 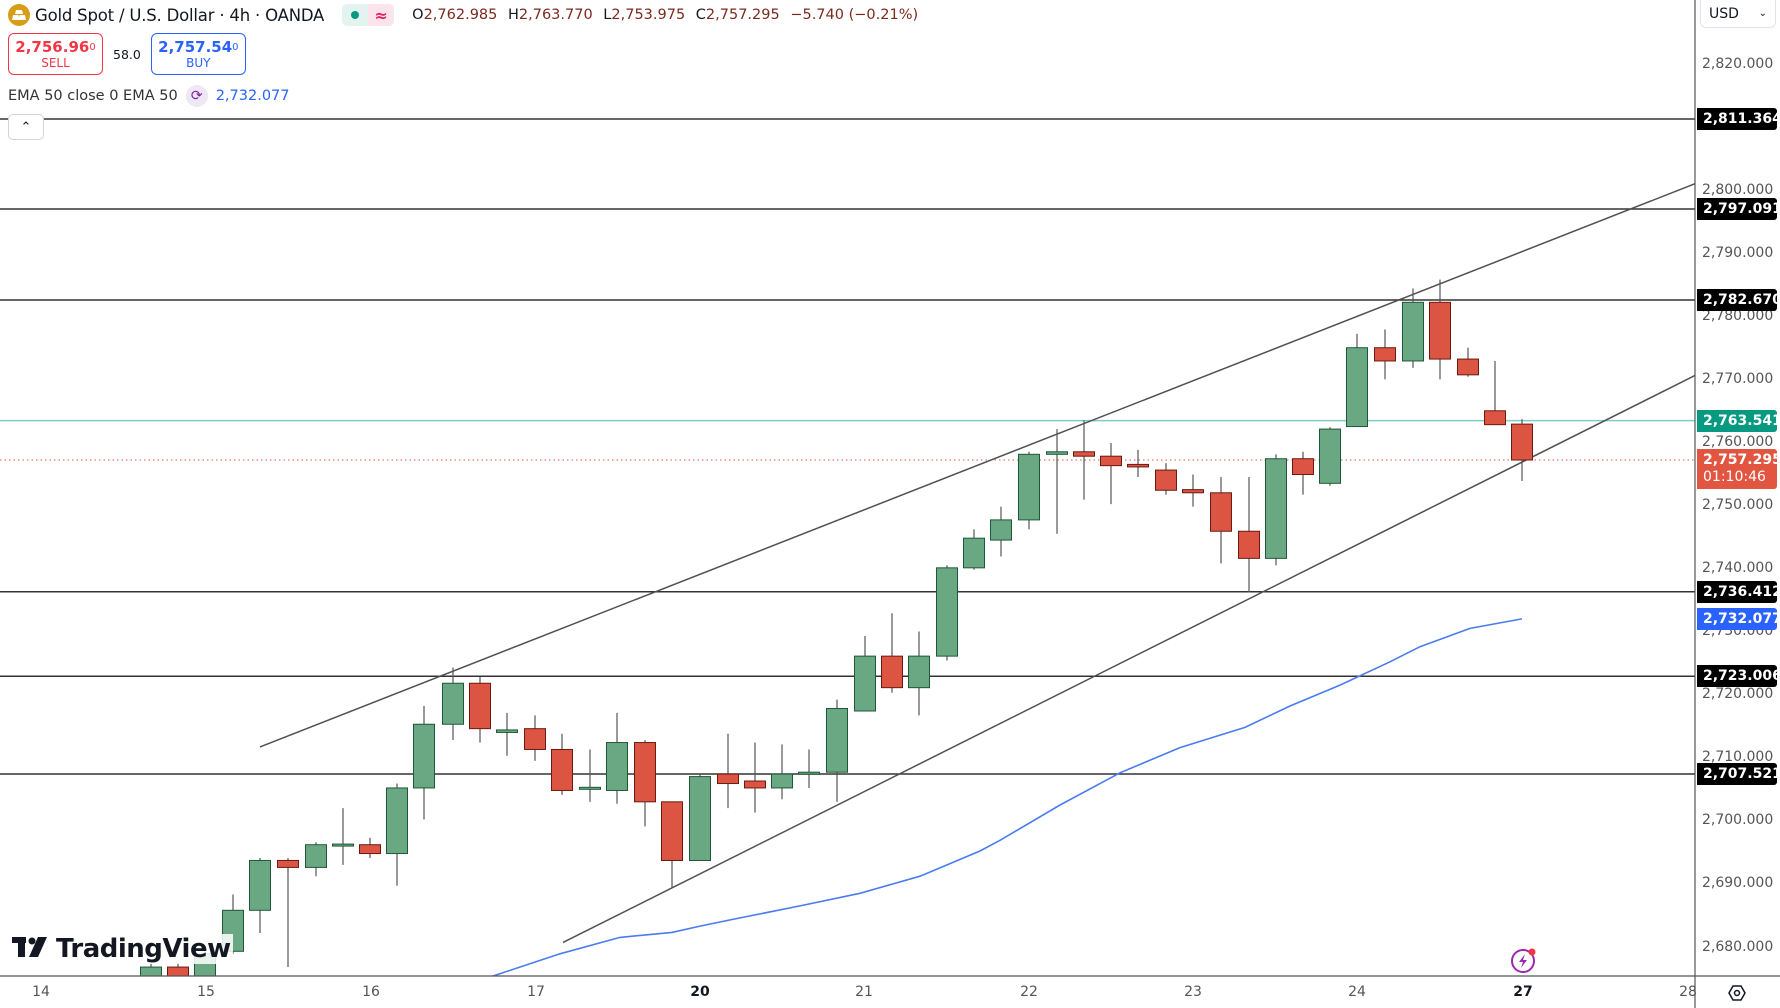 What do you see at coordinates (1738, 252) in the screenshot?
I see `price-tick-label: 2,790.000` at bounding box center [1738, 252].